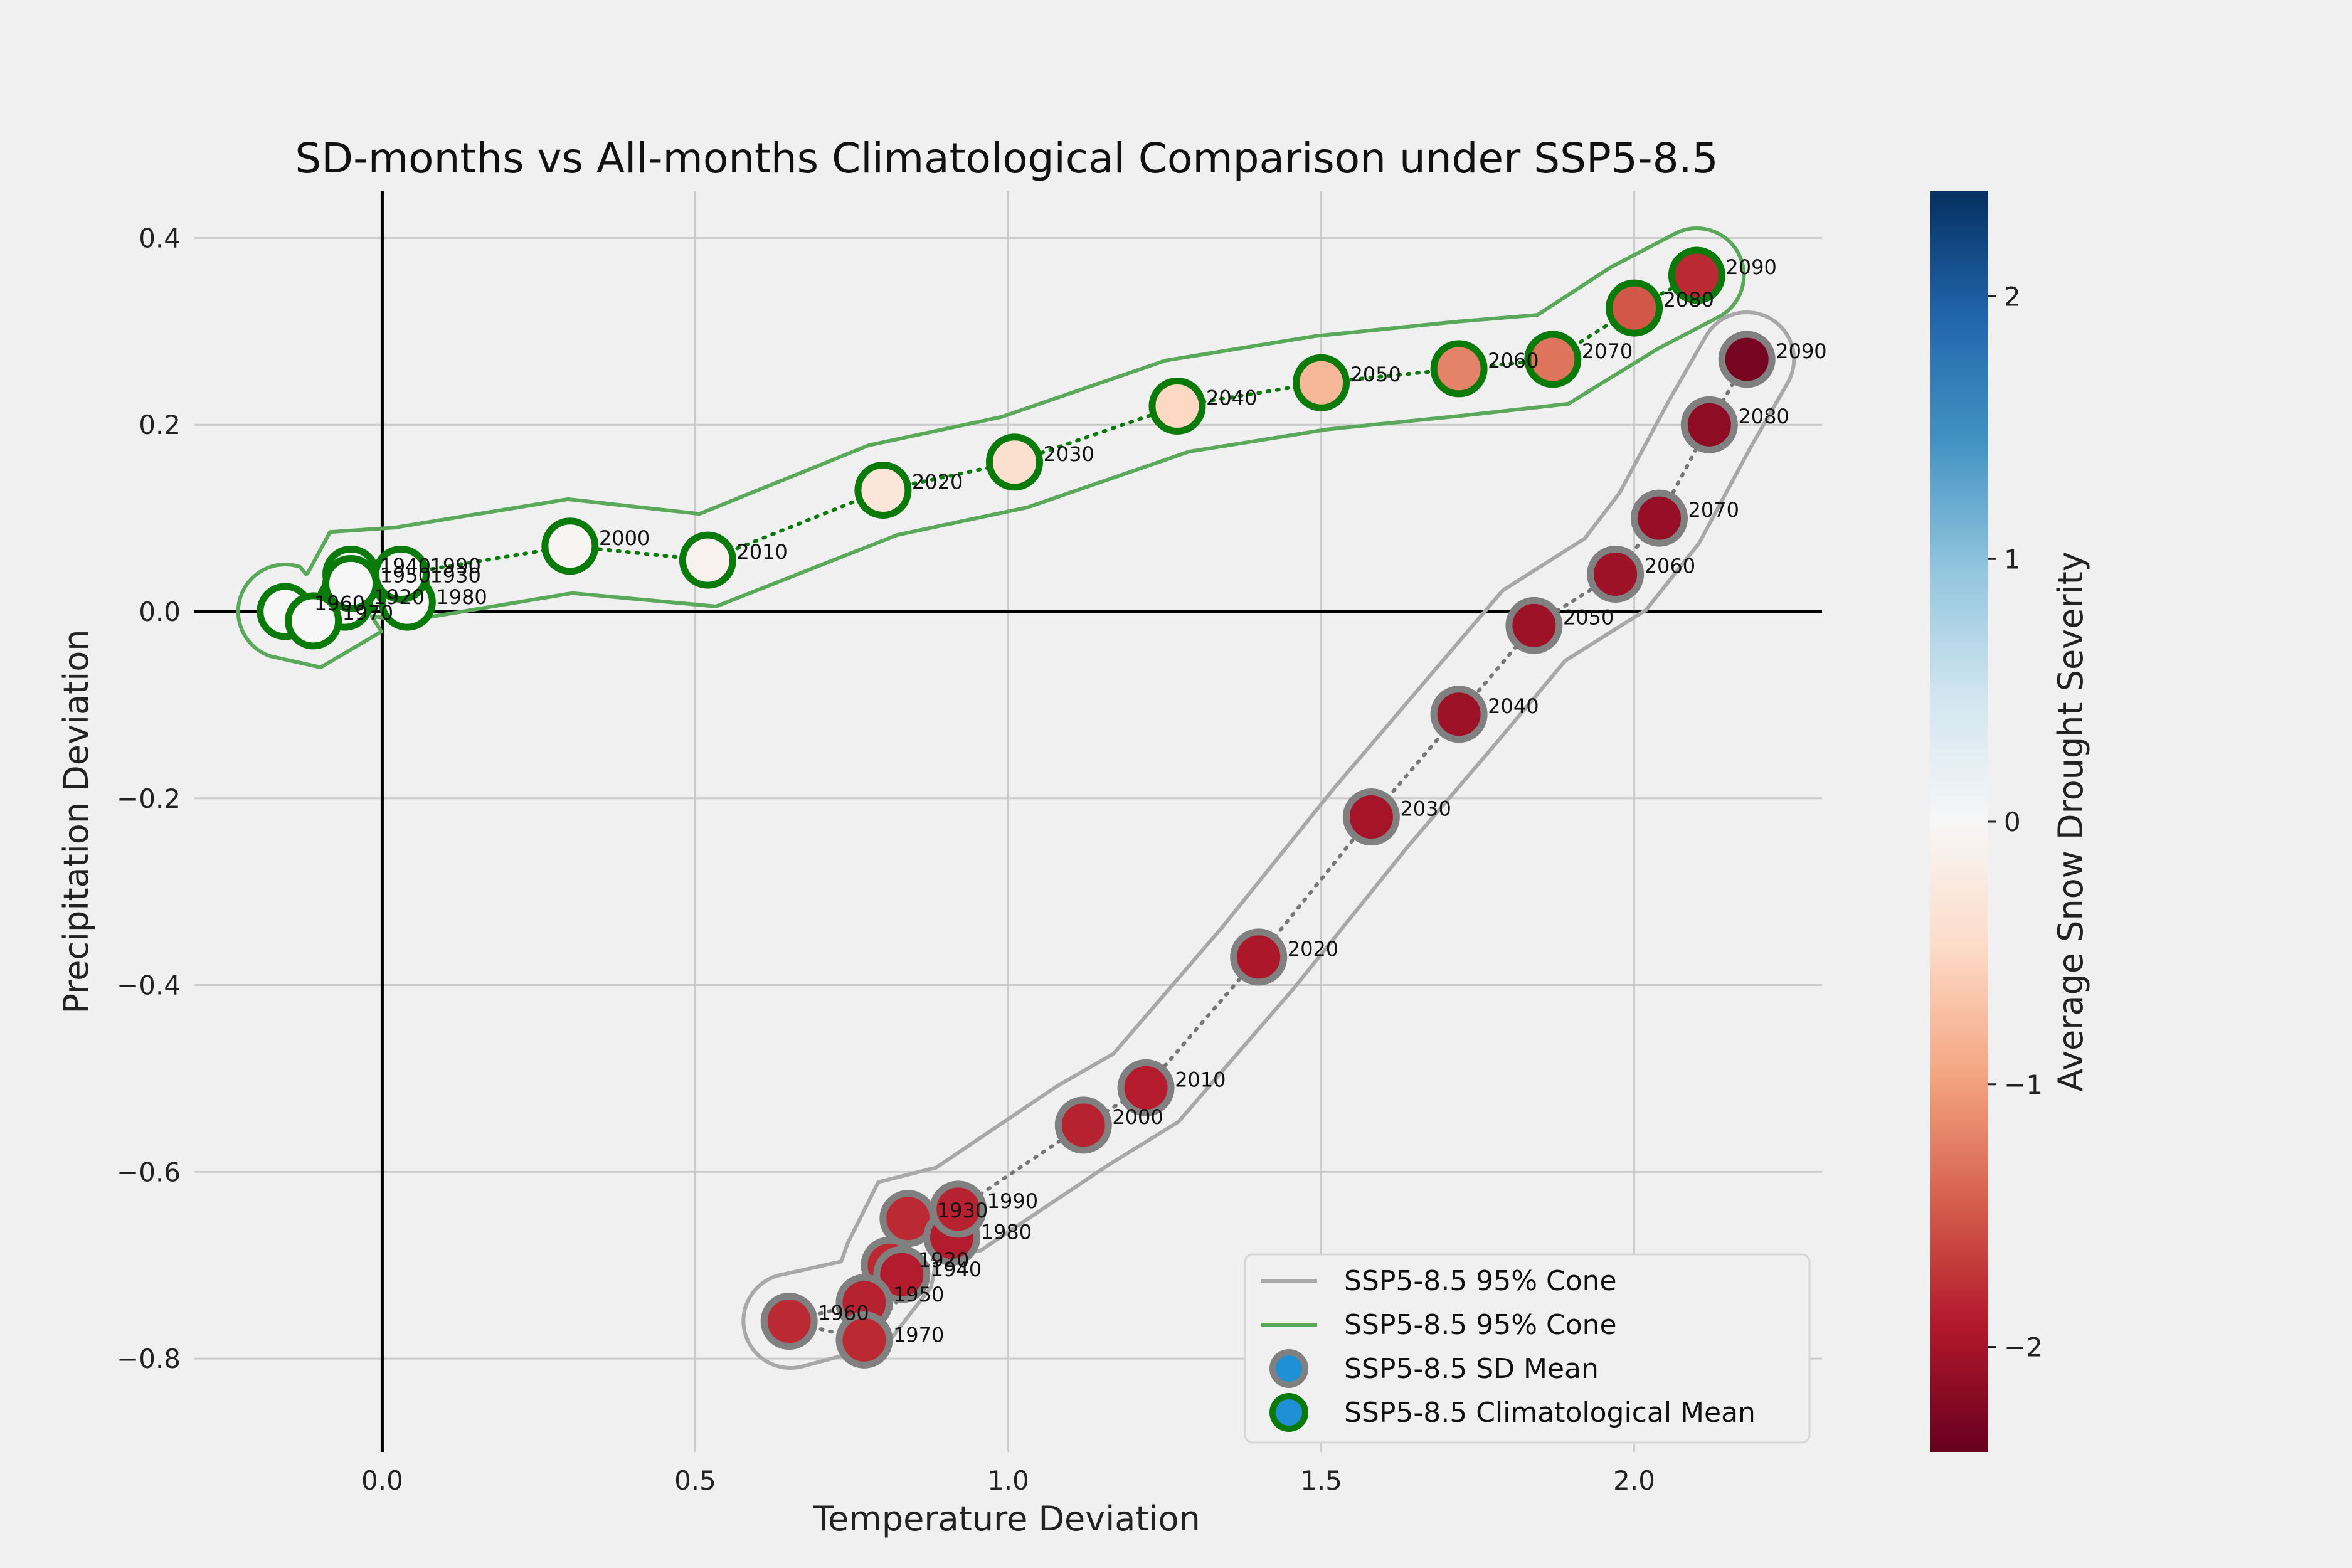 Image resolution: width=2352 pixels, height=1568 pixels. What do you see at coordinates (1313, 949) in the screenshot?
I see `sd_mean-point-label: 2020` at bounding box center [1313, 949].